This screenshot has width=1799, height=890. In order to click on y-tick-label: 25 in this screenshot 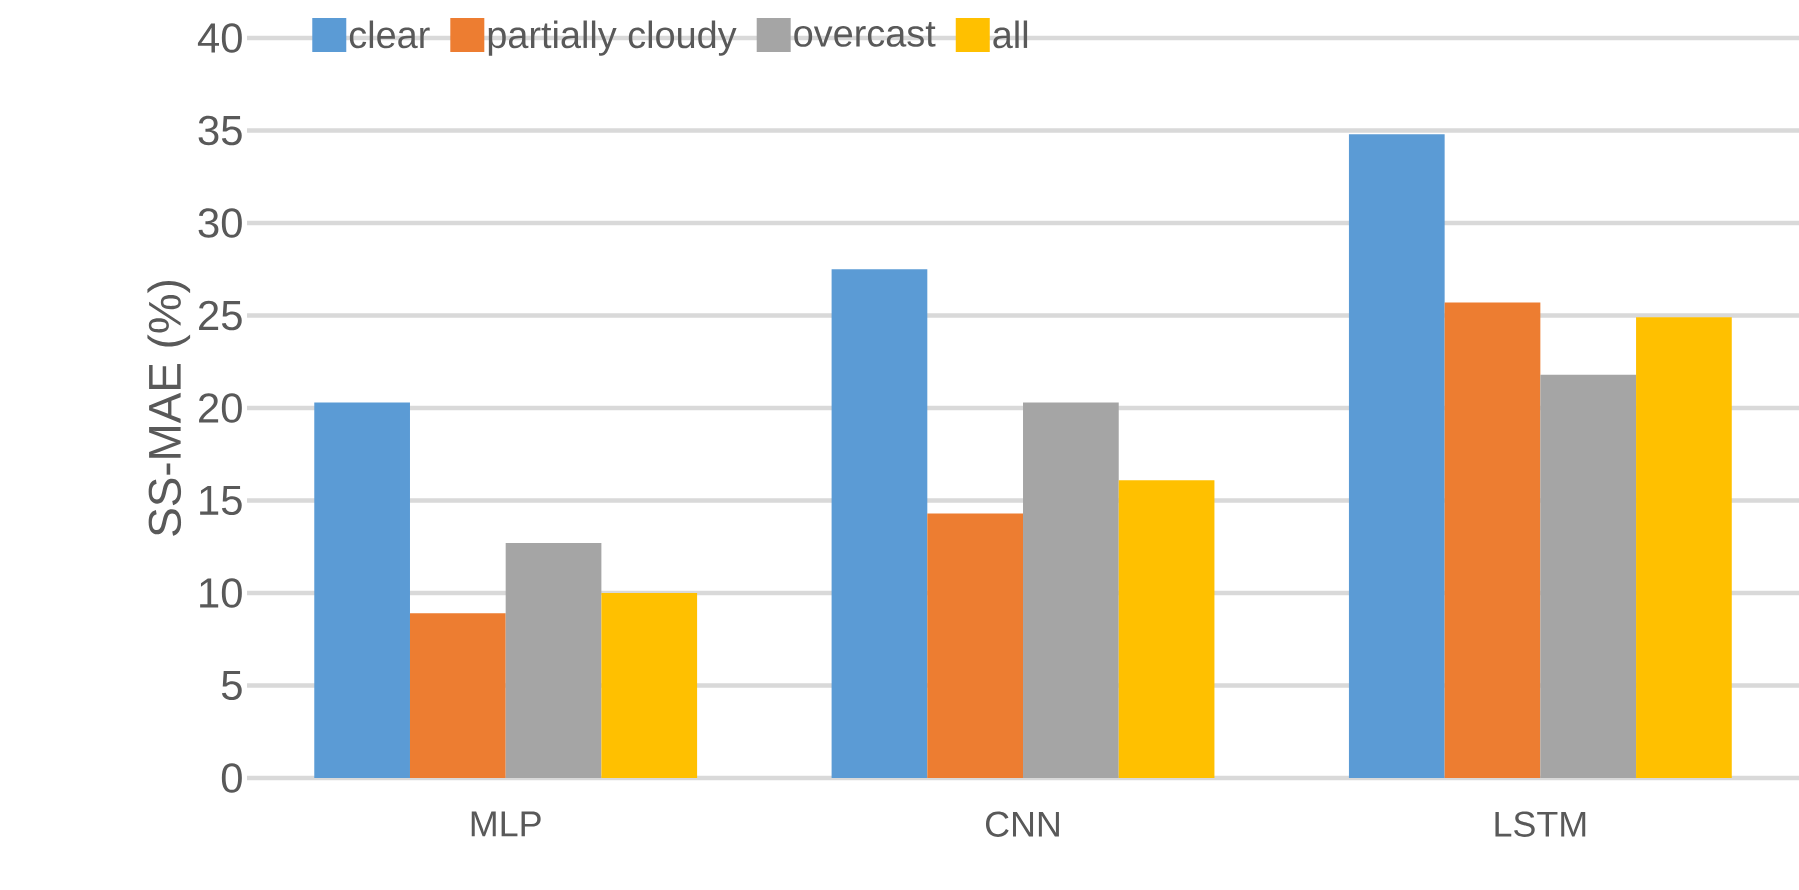, I will do `click(220, 315)`.